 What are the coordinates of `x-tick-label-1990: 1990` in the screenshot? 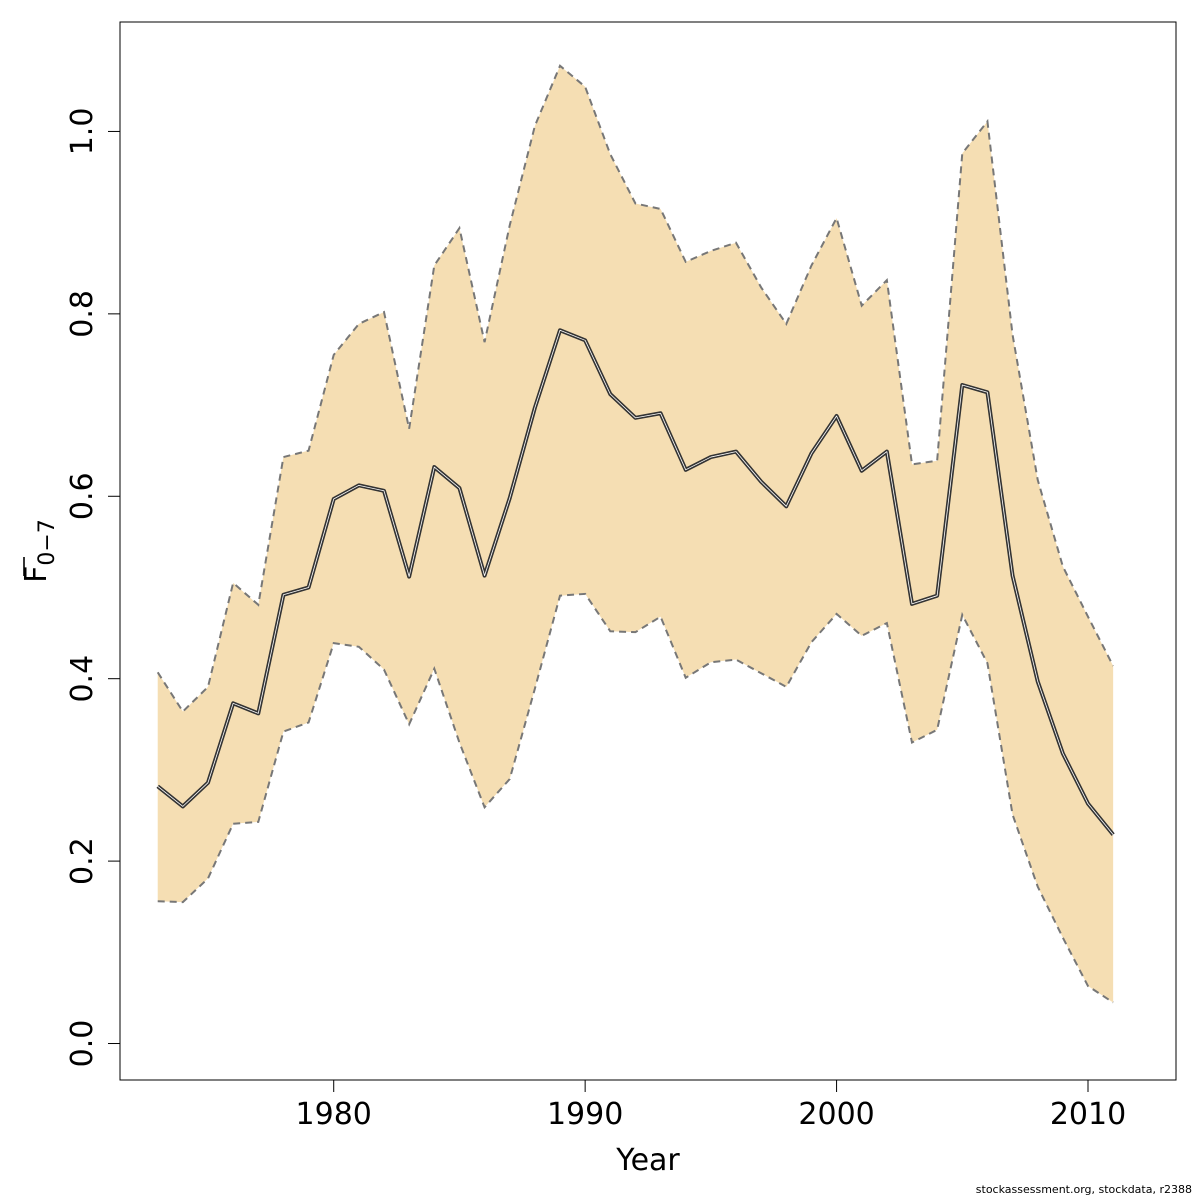 It's located at (585, 1114).